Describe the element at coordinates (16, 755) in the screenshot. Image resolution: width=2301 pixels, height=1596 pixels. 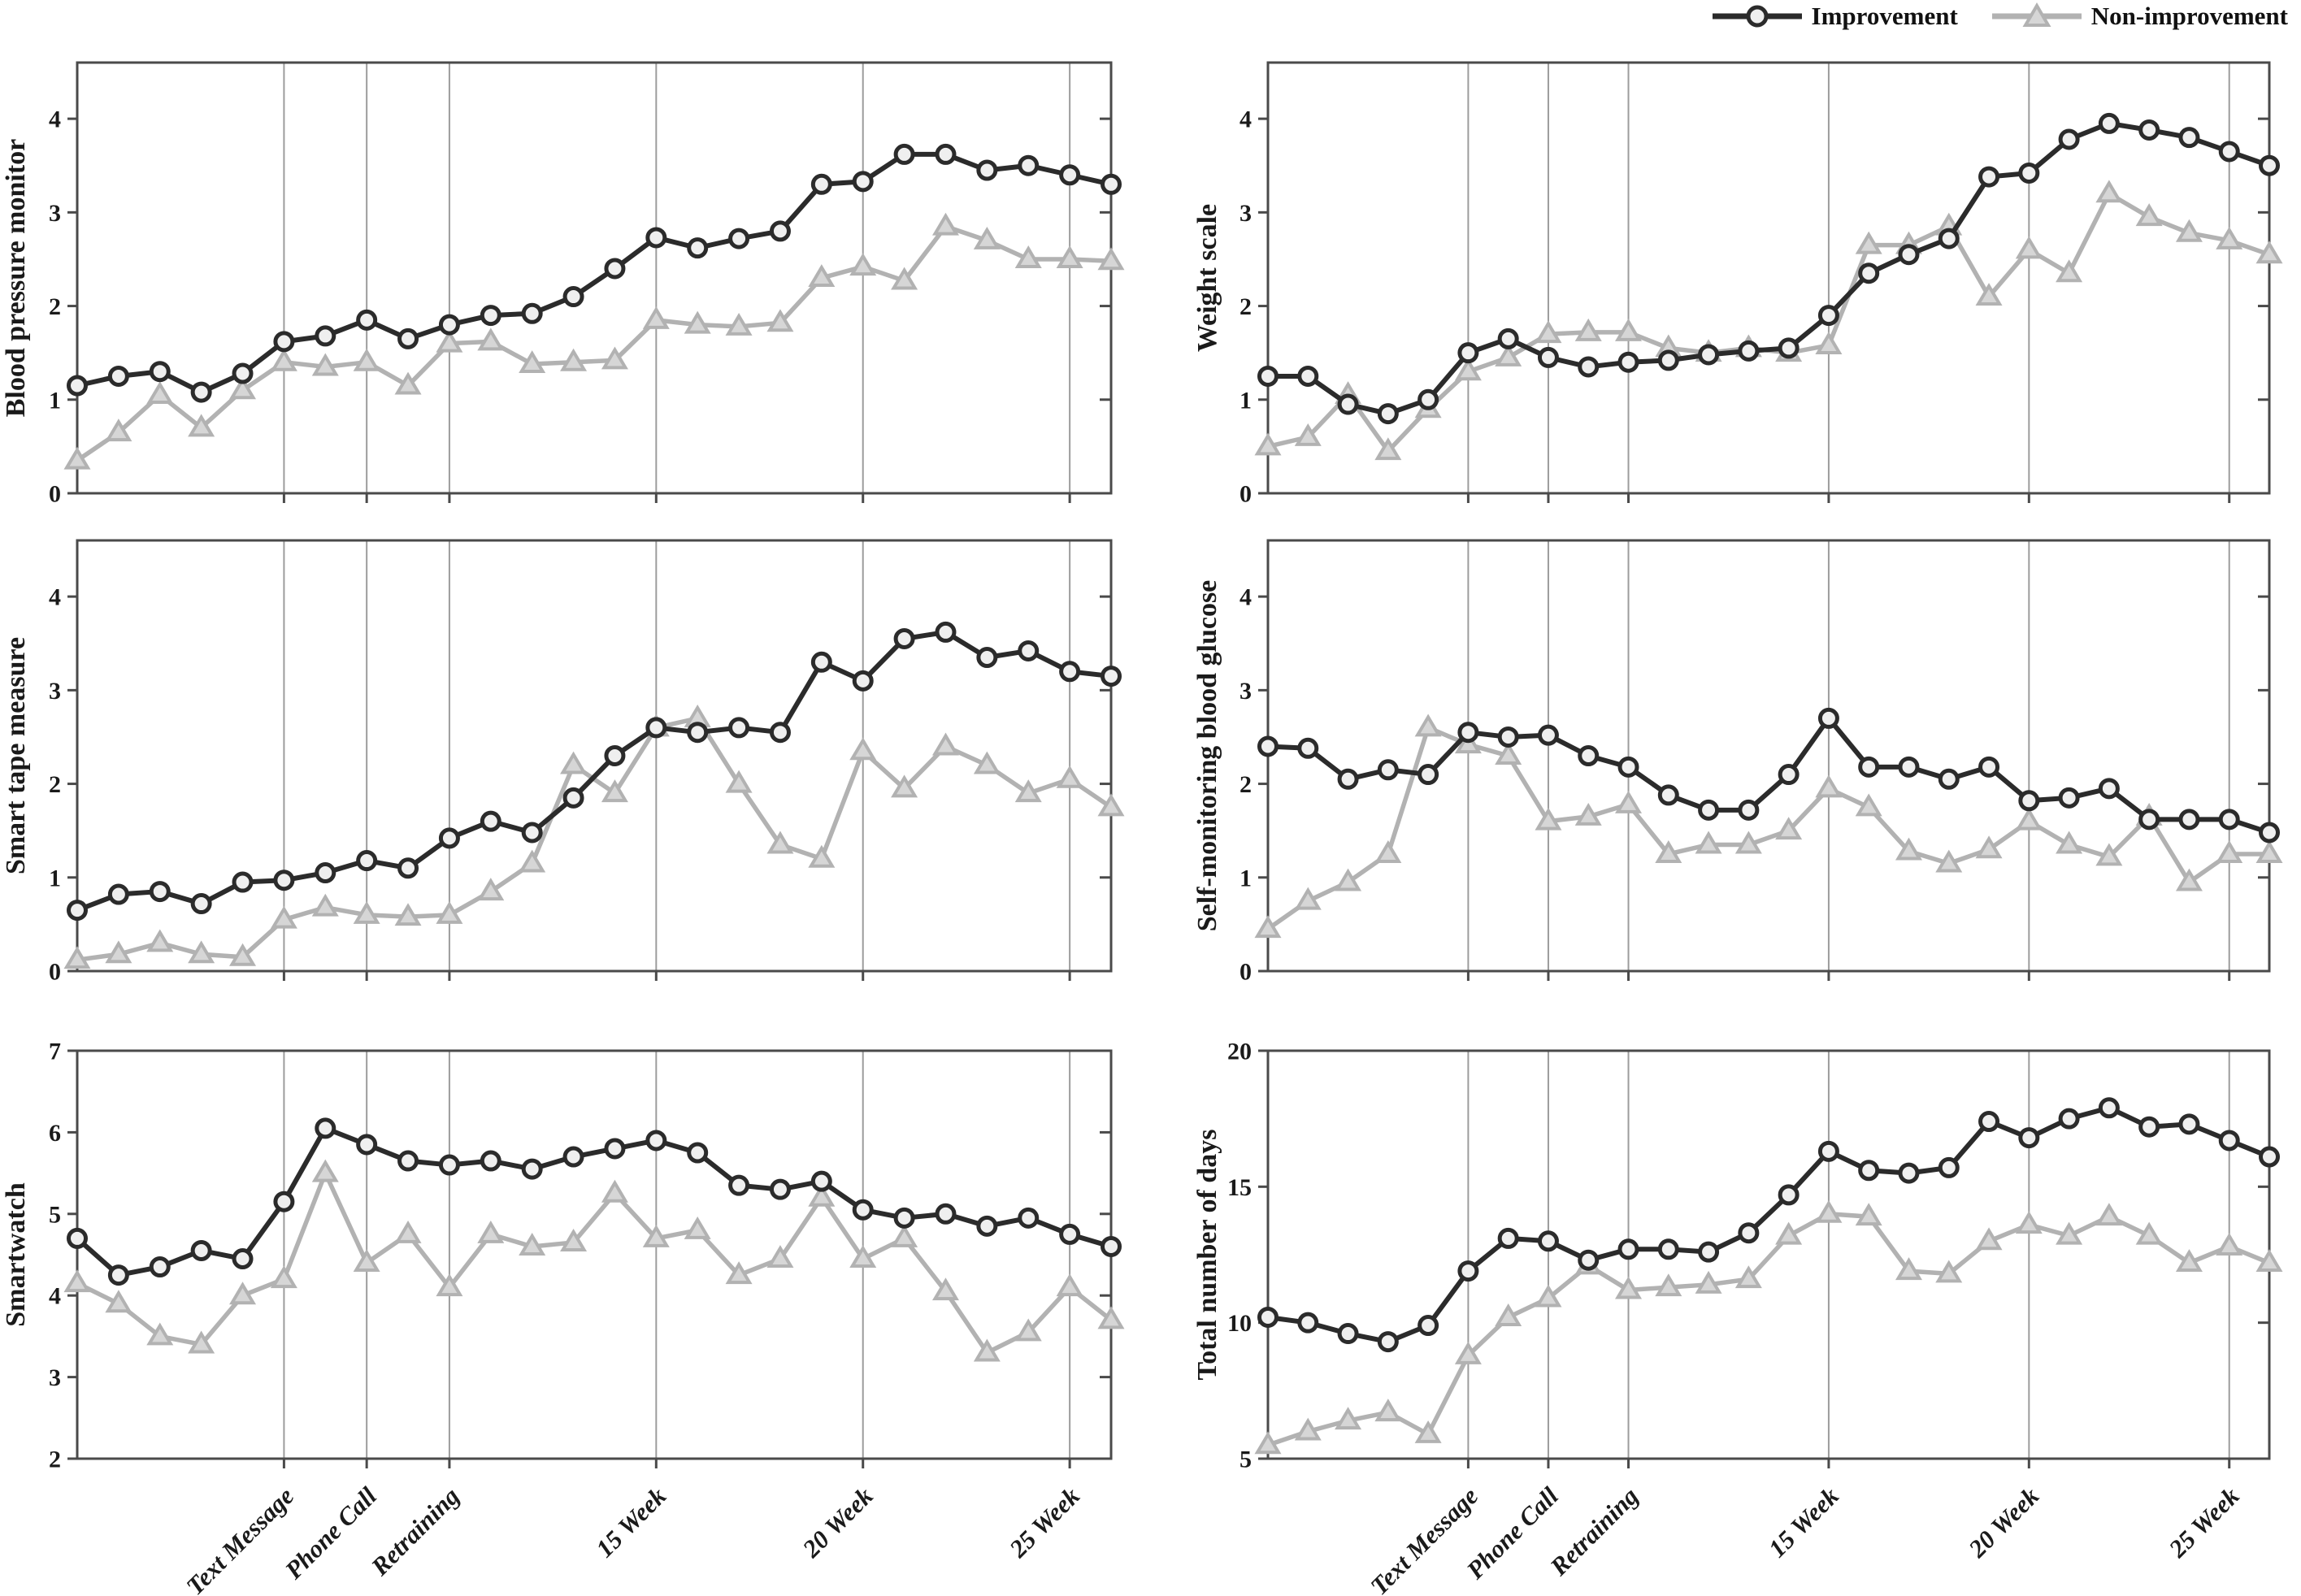
I see `y-axis-title-smart-tape-measure: Smart tape measure` at that location.